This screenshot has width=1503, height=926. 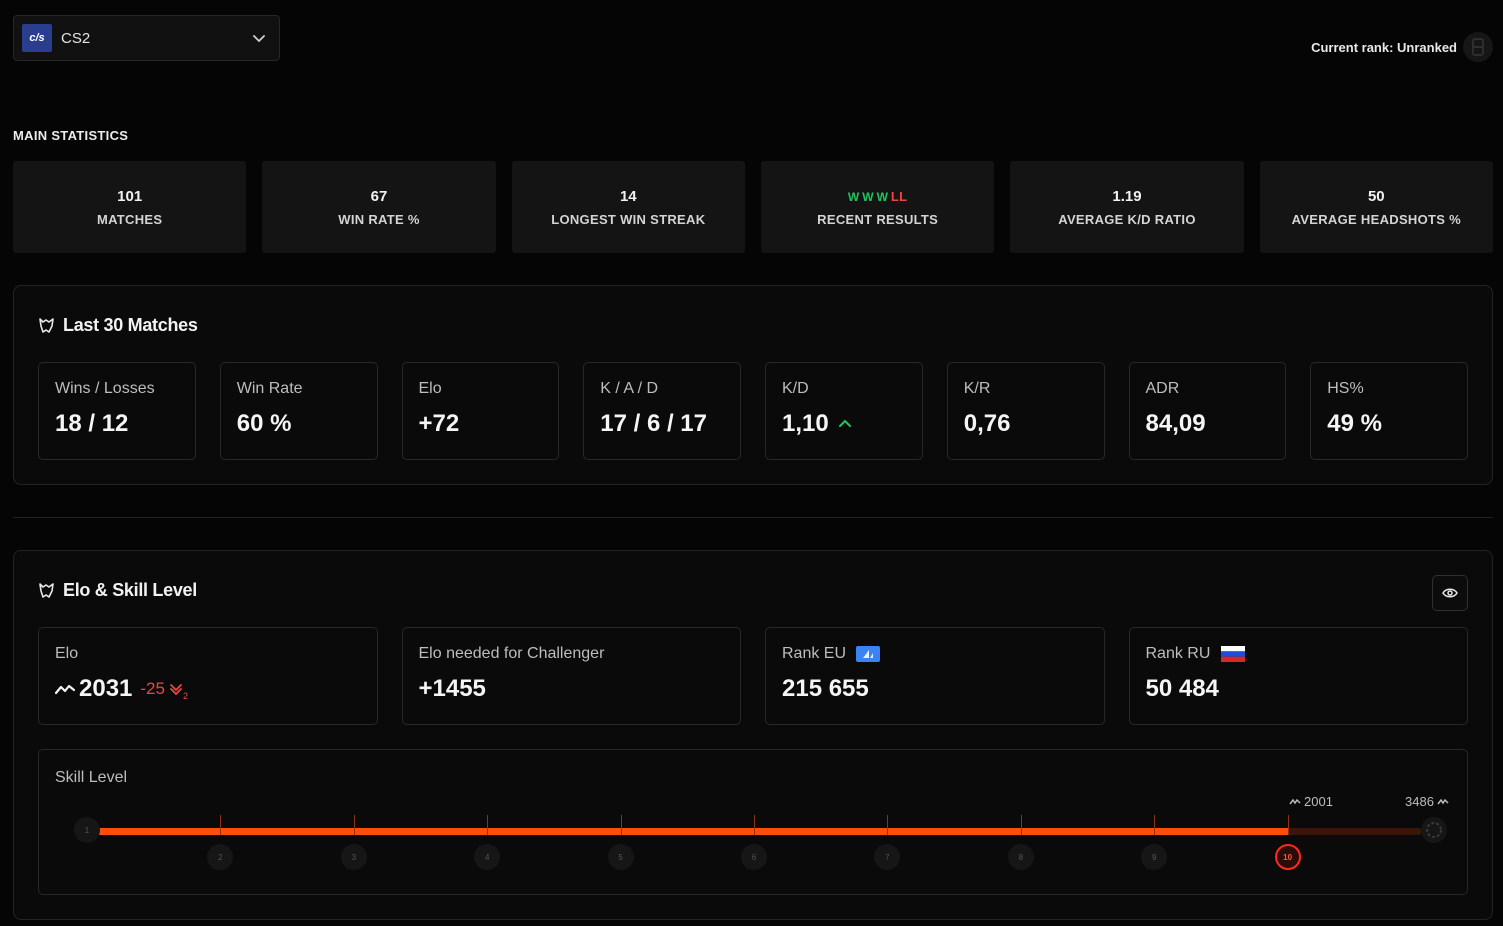 I want to click on metric-value: 18 / 12, so click(x=92, y=423).